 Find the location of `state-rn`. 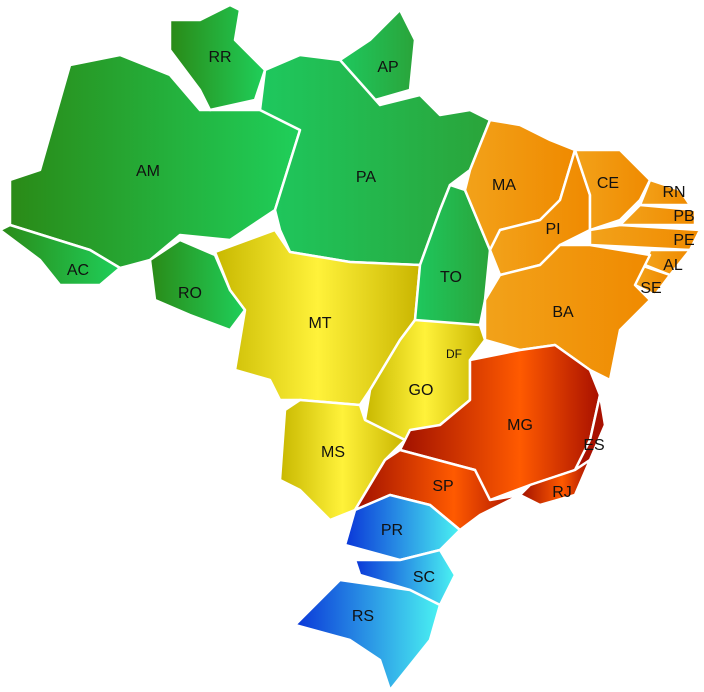

state-rn is located at coordinates (665, 192).